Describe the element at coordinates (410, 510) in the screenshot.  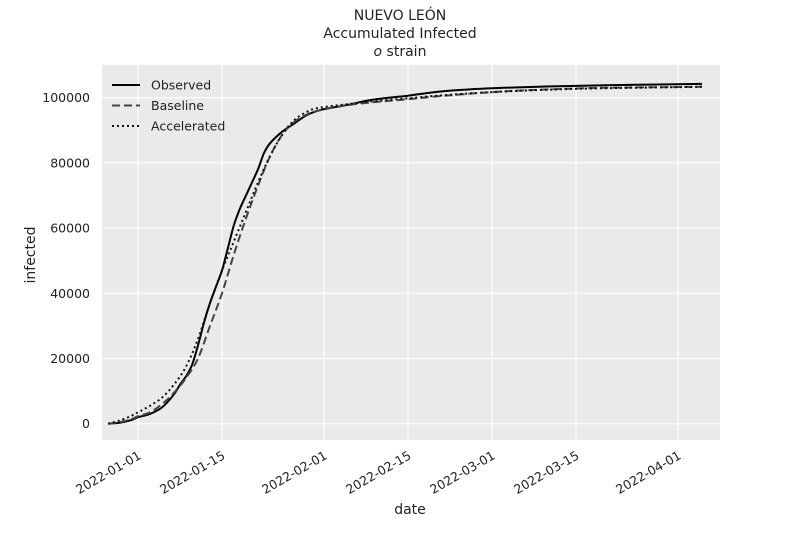
I see `x-axis-label: date` at that location.